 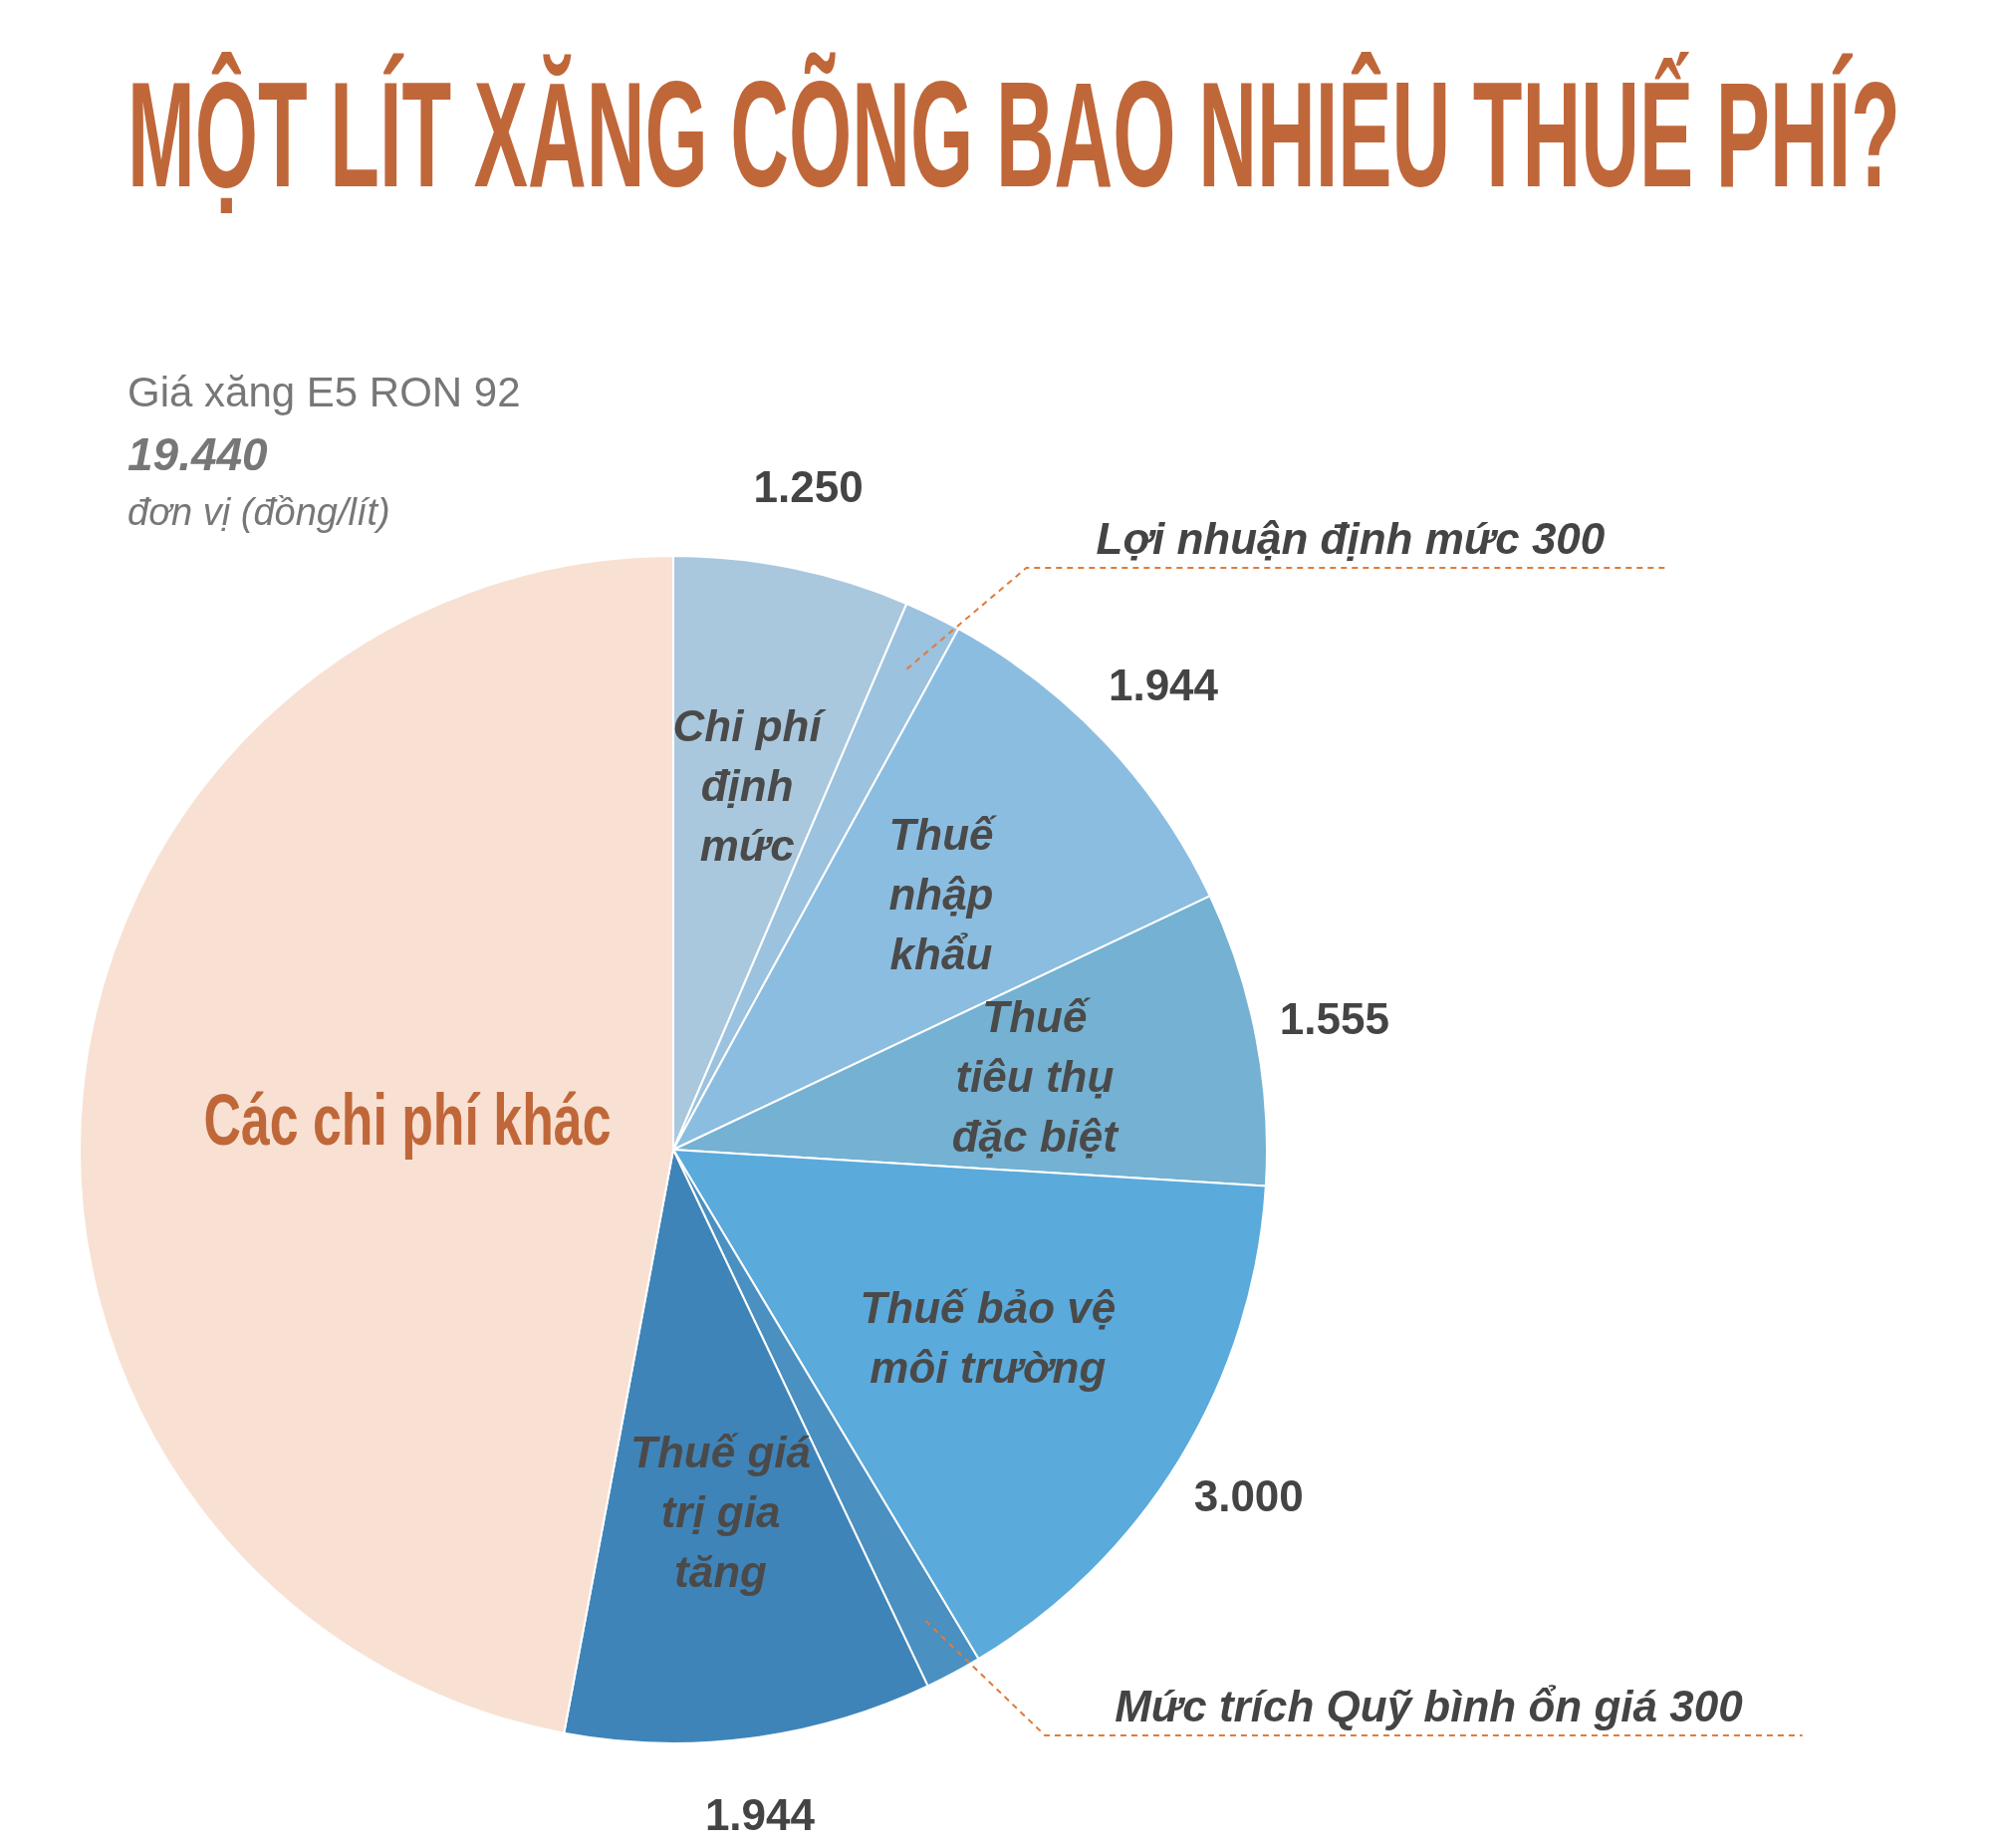 What do you see at coordinates (1429, 1706) in the screenshot?
I see `slice-label: Mức trích Quỹ bình ổn giá 300` at bounding box center [1429, 1706].